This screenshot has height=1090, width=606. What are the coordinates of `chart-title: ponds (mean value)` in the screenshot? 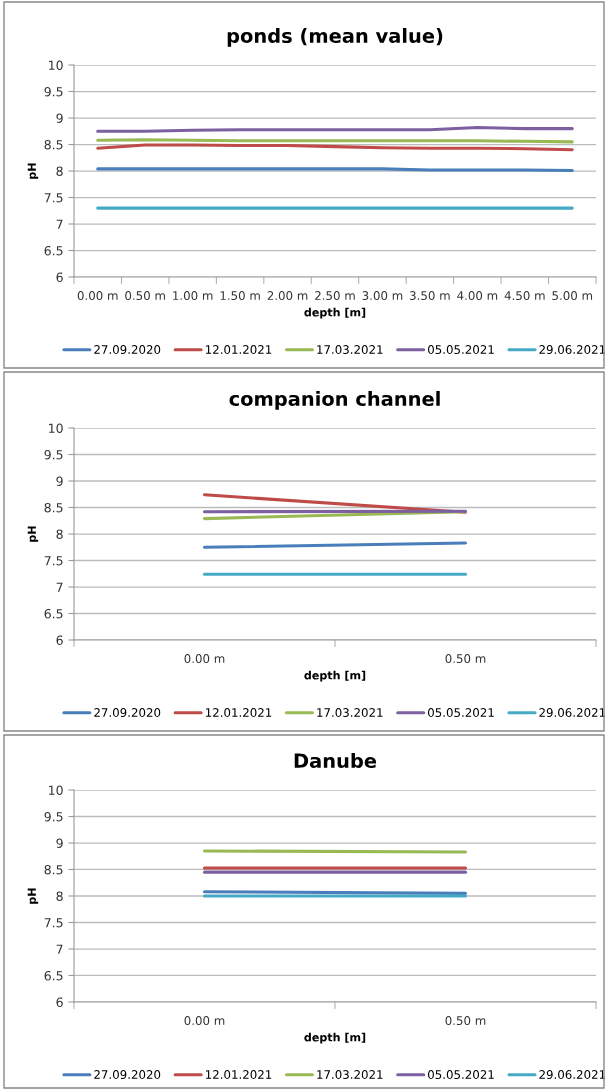 It's located at (335, 37).